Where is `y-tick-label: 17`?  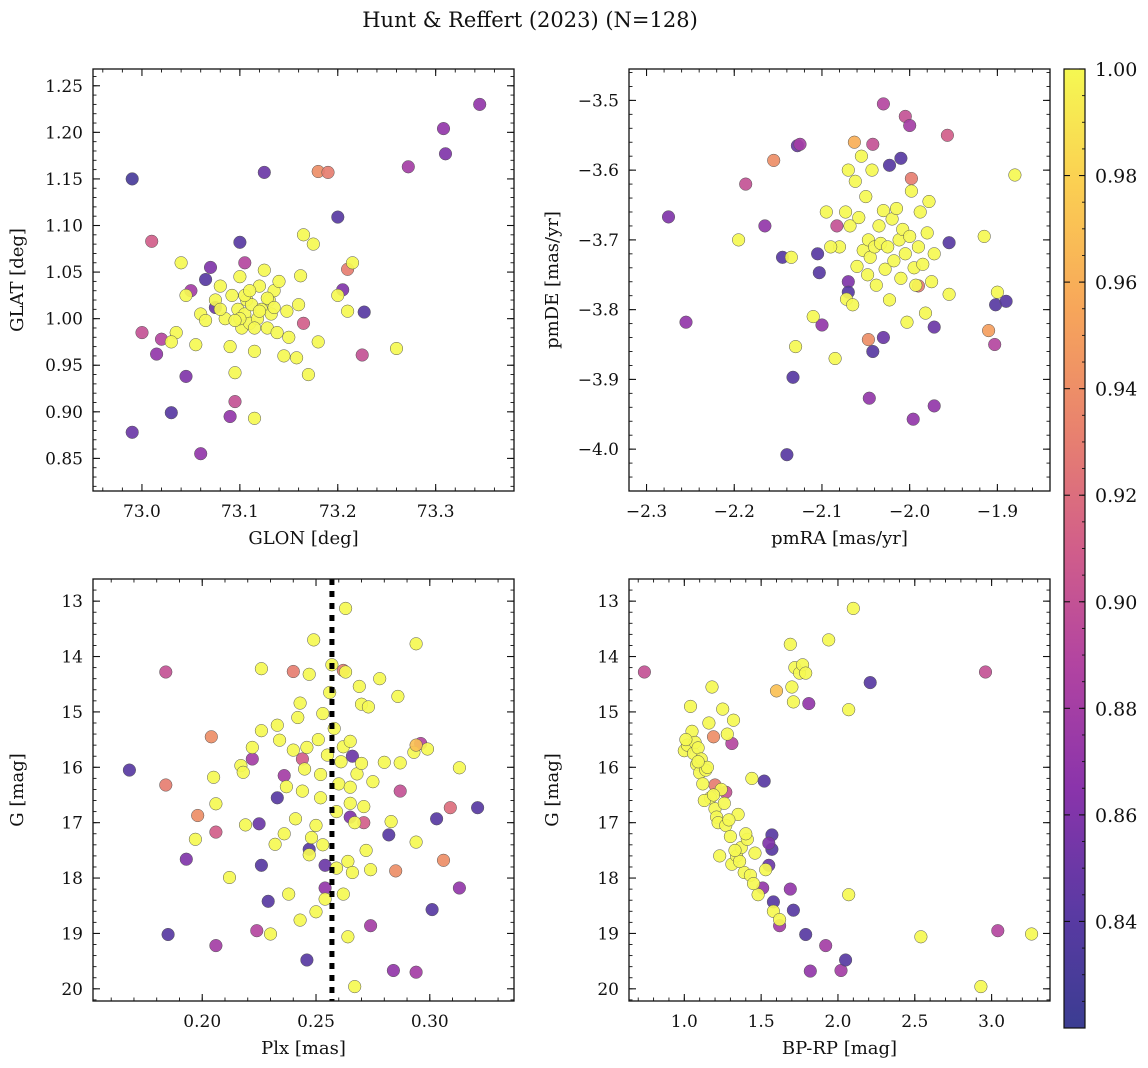 y-tick-label: 17 is located at coordinates (72, 824).